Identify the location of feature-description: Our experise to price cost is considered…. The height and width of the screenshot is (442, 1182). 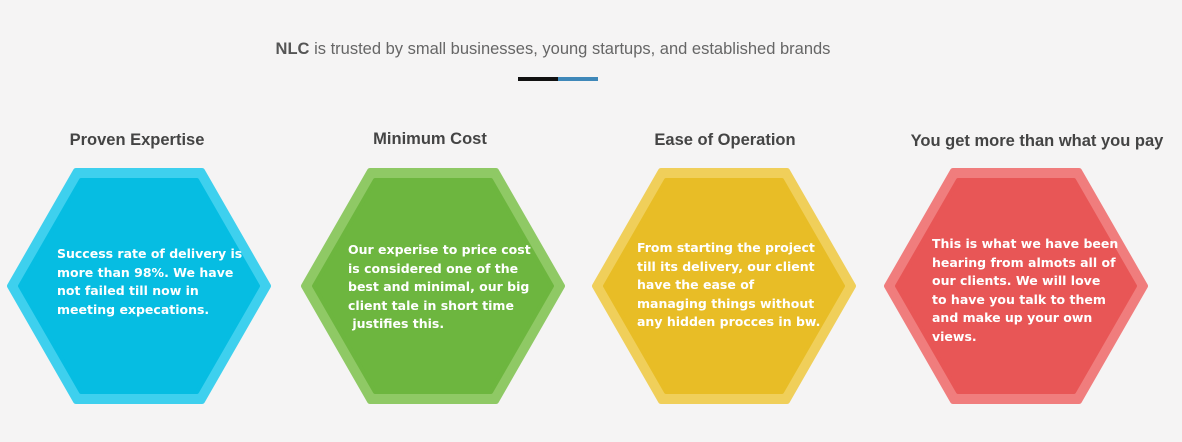
(439, 287).